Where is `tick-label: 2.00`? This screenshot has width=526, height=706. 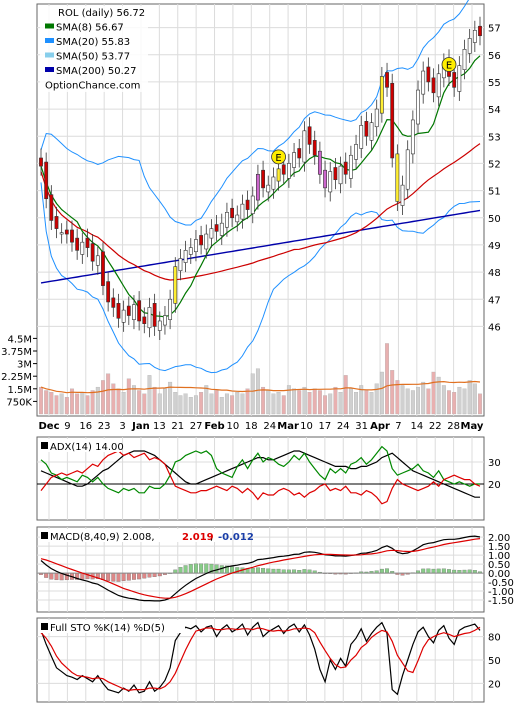
tick-label: 2.00 is located at coordinates (499, 538).